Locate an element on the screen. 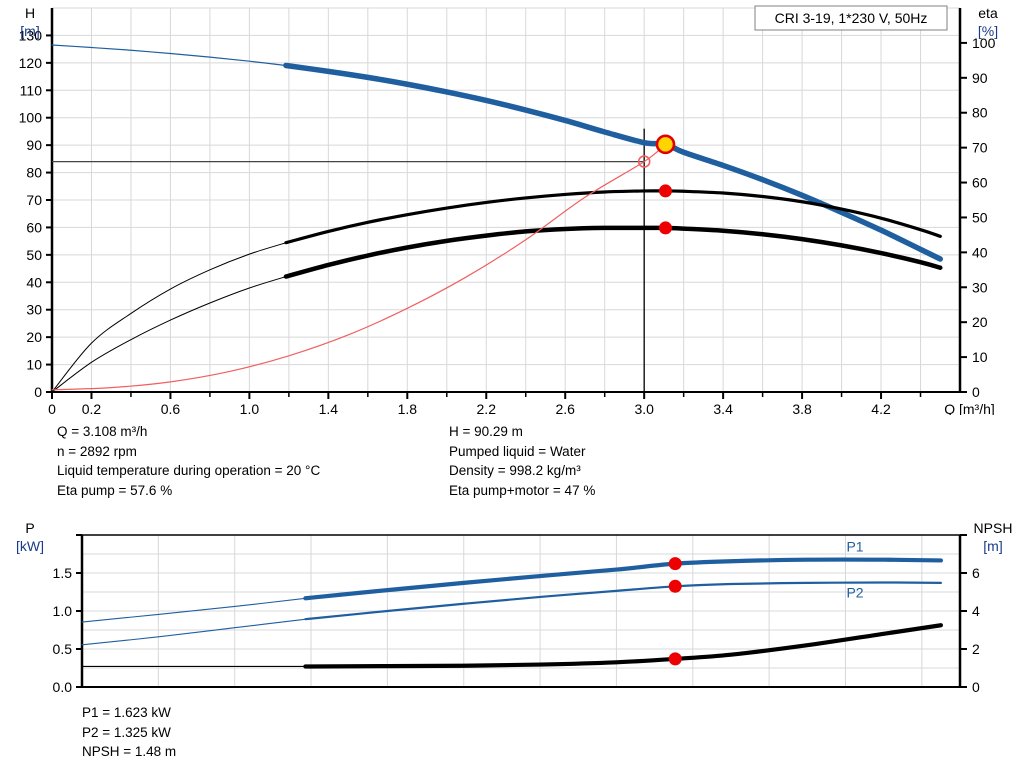 This screenshot has height=781, width=1024. left-tick-label: 0.0 is located at coordinates (63, 687).